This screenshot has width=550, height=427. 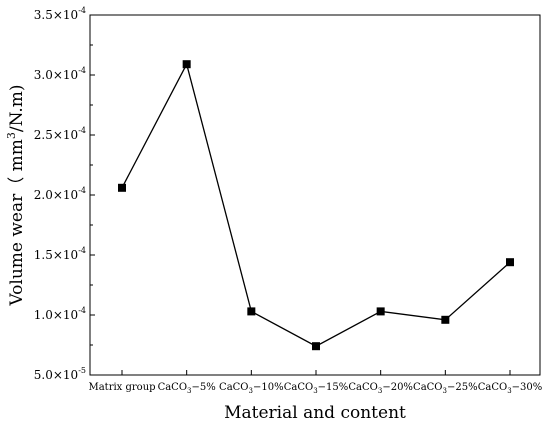 I want to click on x-tick-suffix: −30%, so click(x=527, y=387).